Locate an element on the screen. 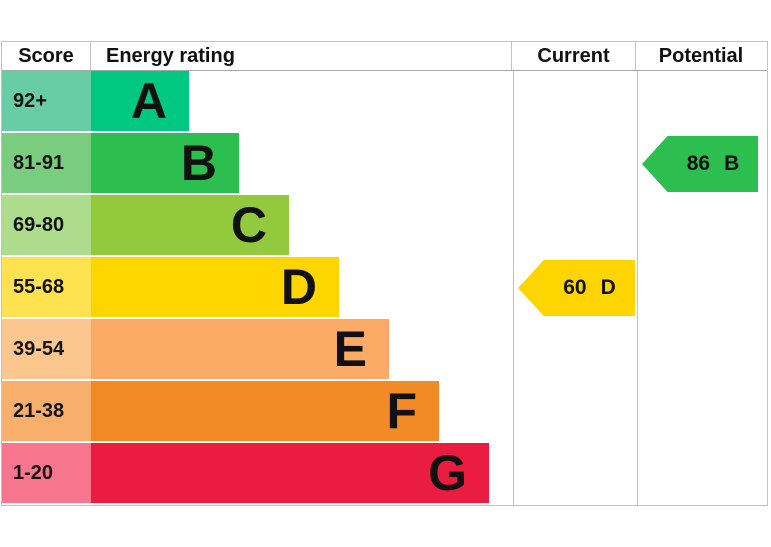 This screenshot has width=771, height=547. current-rating-value: 60 is located at coordinates (575, 287).